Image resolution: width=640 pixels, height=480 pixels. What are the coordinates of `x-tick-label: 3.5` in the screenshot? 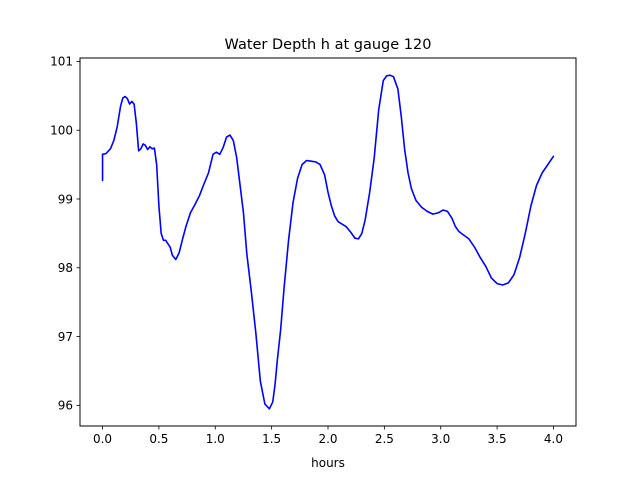 It's located at (497, 439).